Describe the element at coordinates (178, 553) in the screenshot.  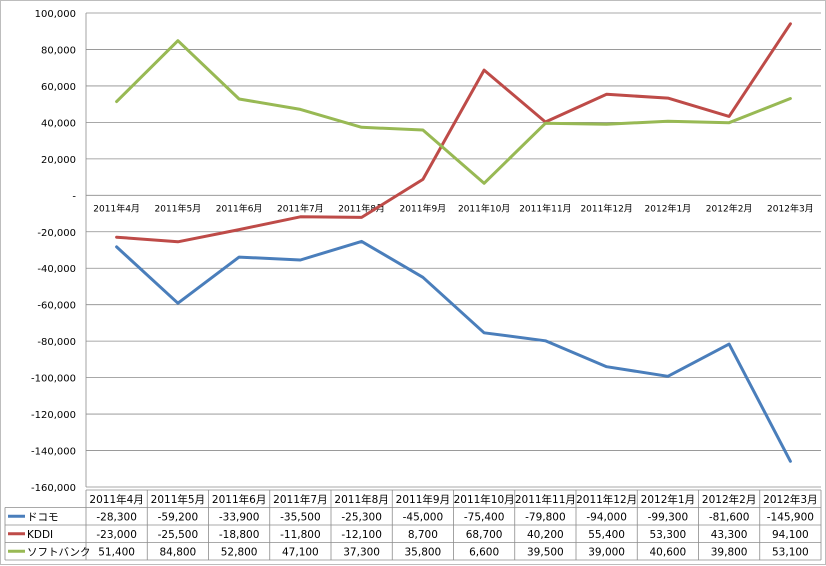
I see `table-value-cell: 84,800` at that location.